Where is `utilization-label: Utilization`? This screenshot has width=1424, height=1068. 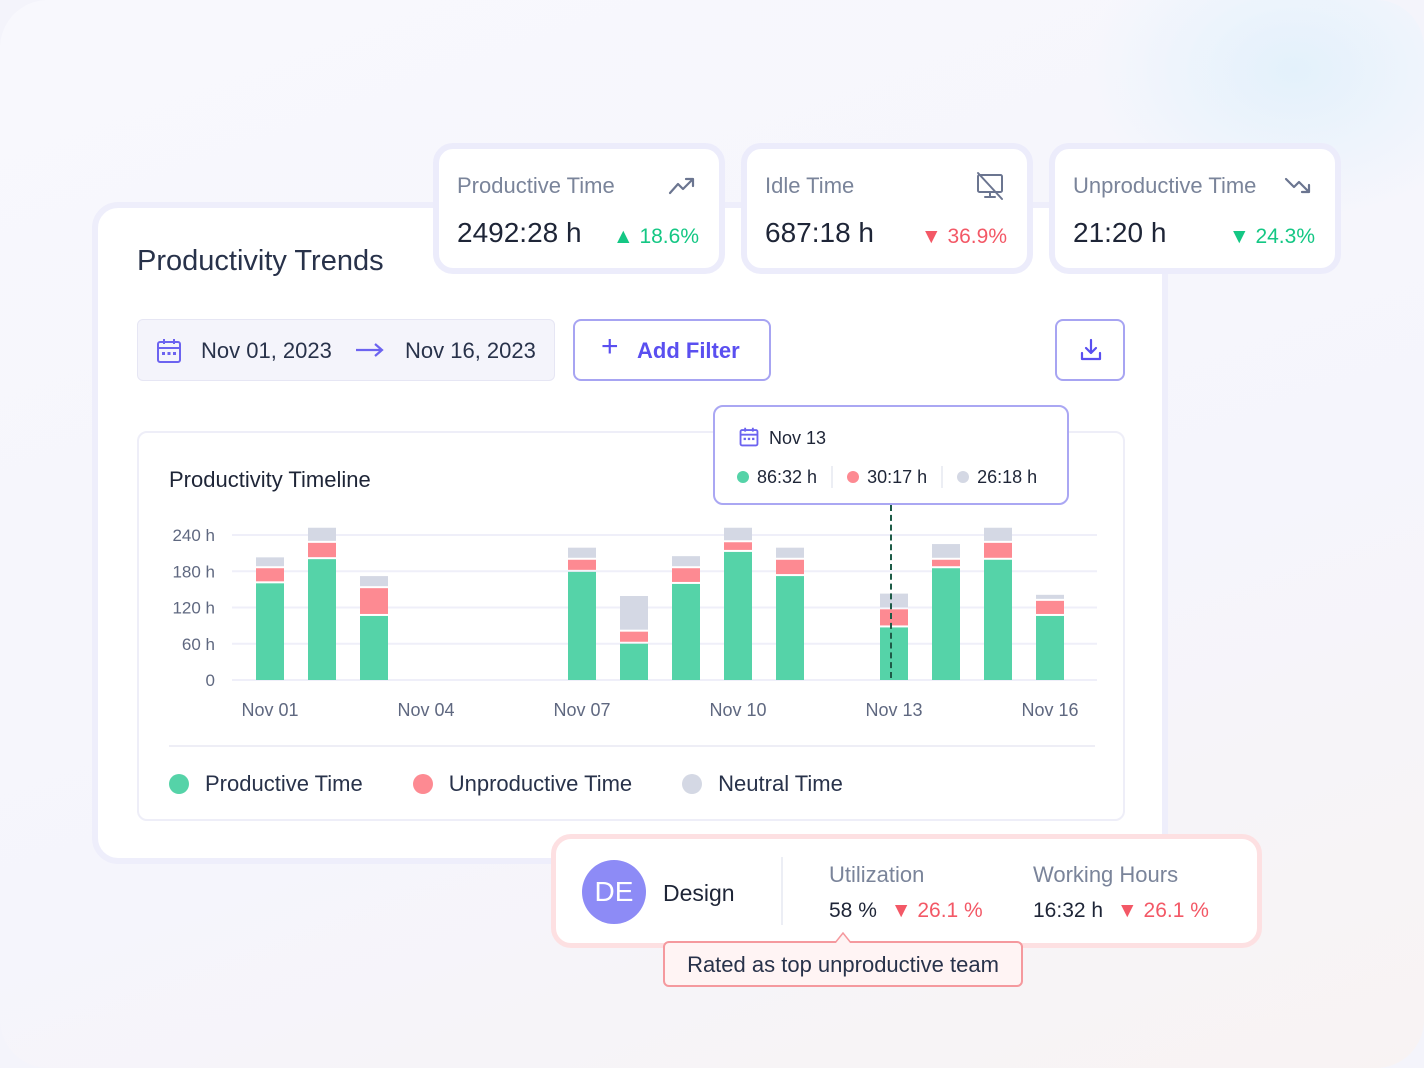 utilization-label: Utilization is located at coordinates (877, 874).